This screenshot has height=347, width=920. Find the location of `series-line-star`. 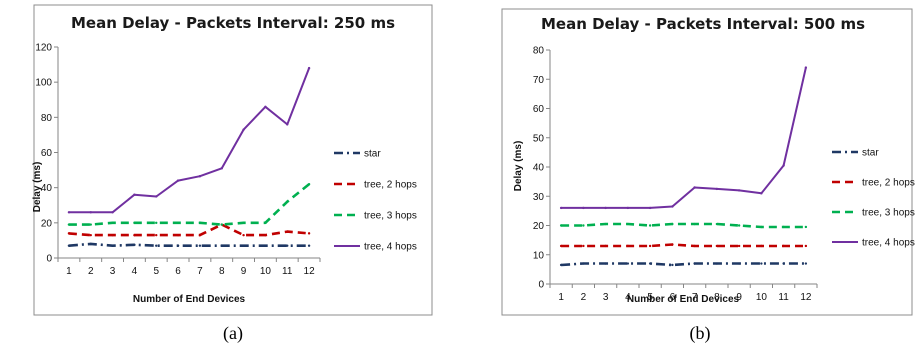

series-line-star is located at coordinates (683, 264).